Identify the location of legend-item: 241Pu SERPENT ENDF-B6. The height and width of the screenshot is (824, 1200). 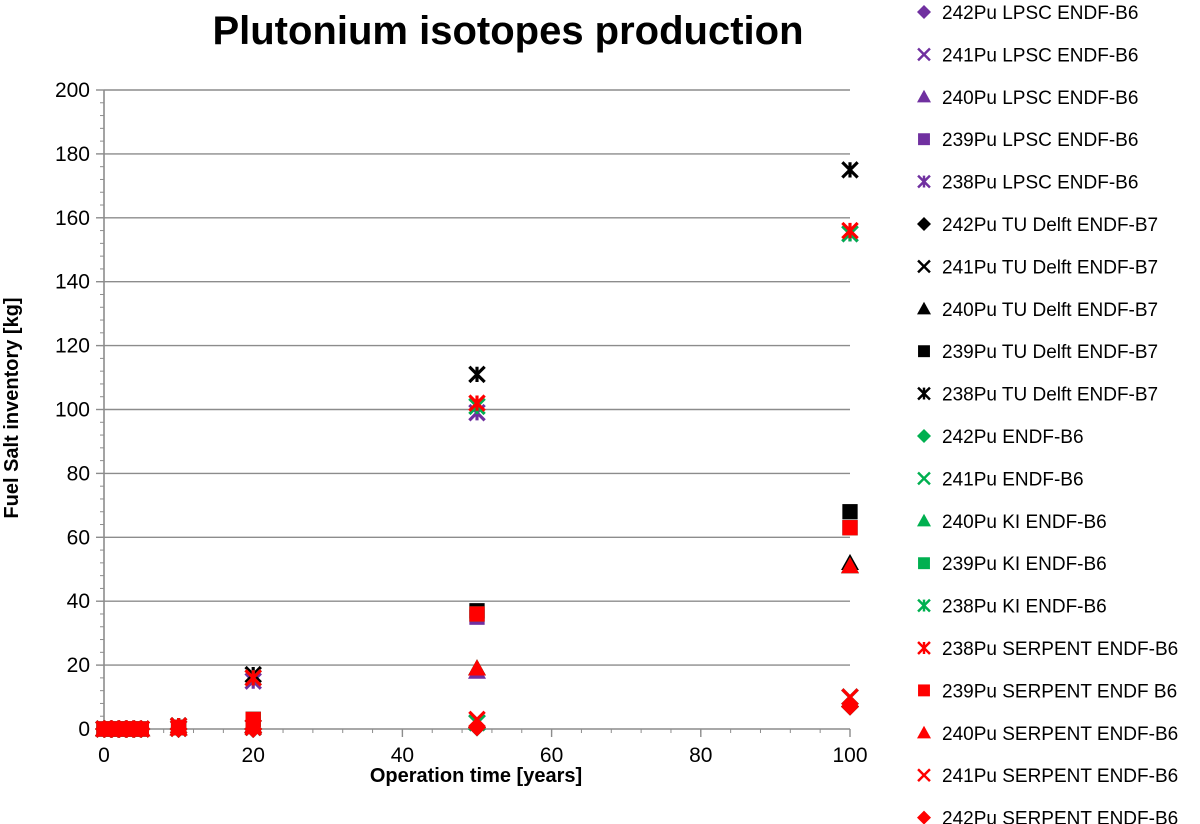
(1047, 776).